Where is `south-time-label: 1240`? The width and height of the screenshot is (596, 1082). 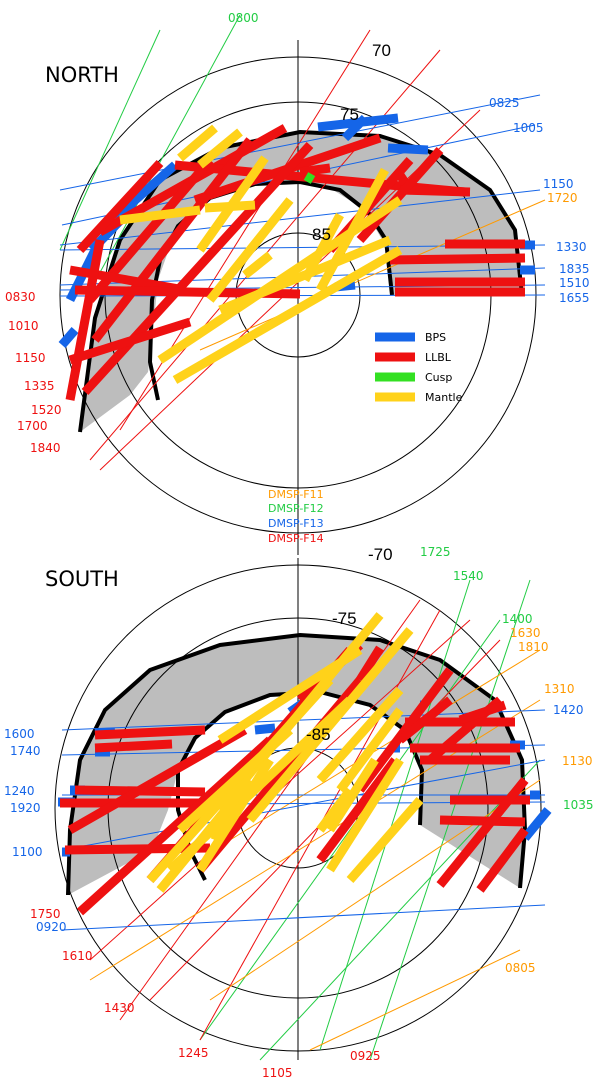 south-time-label: 1240 is located at coordinates (19, 791).